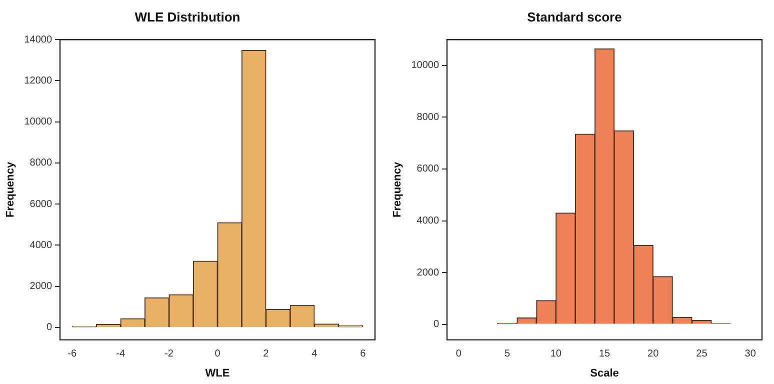  Describe the element at coordinates (702, 354) in the screenshot. I see `x-tick-label: 25` at that location.